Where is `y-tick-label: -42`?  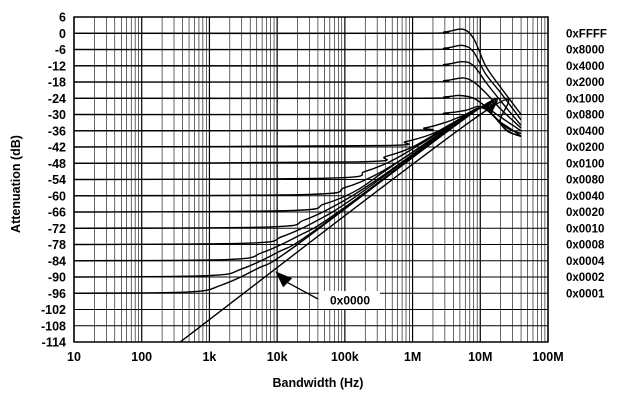
y-tick-label: -42 is located at coordinates (57, 148).